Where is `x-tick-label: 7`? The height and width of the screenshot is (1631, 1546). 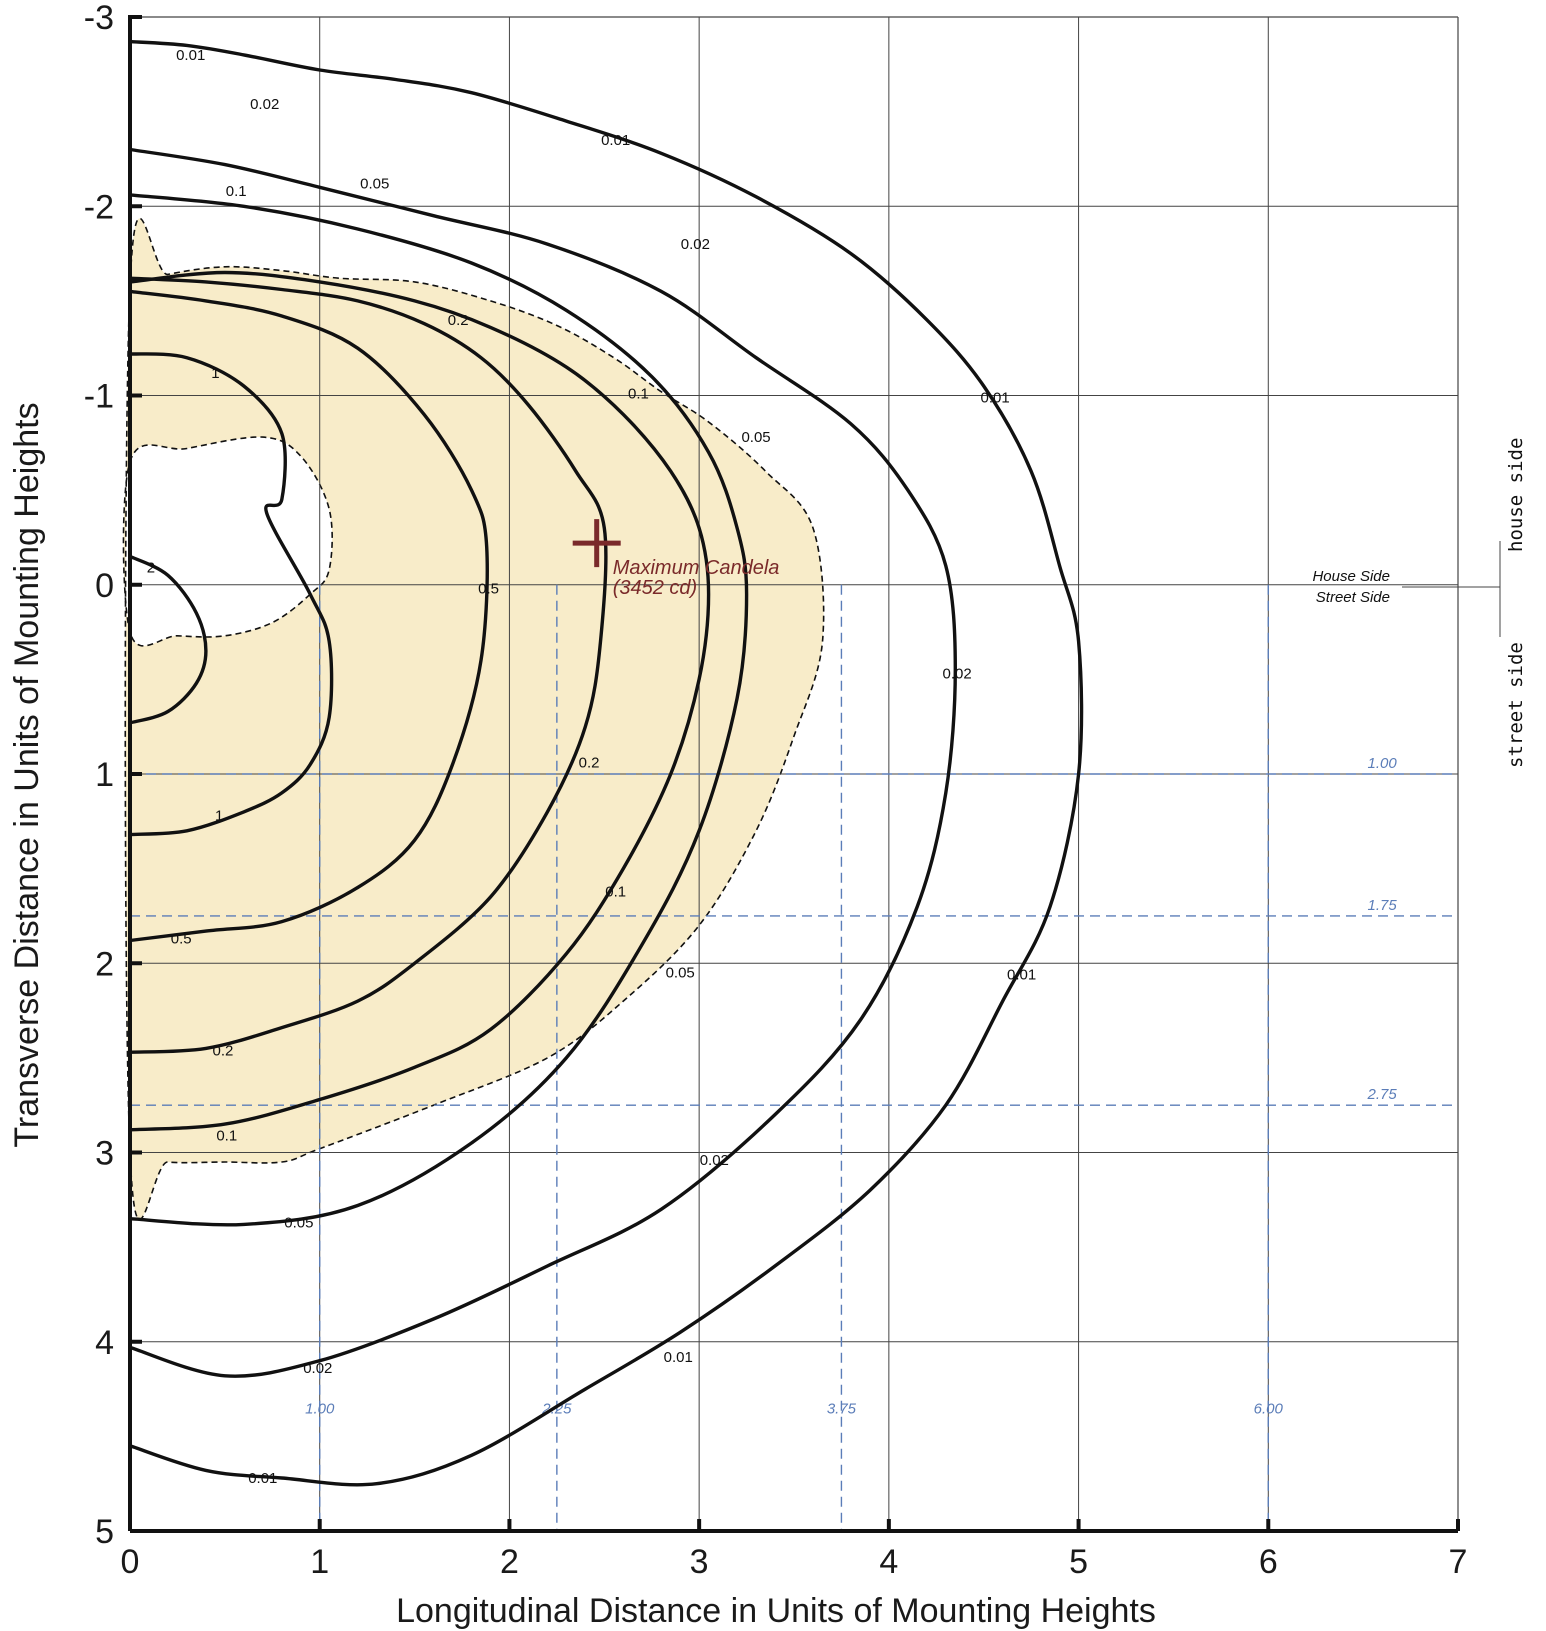
x-tick-label: 7 is located at coordinates (1458, 1562).